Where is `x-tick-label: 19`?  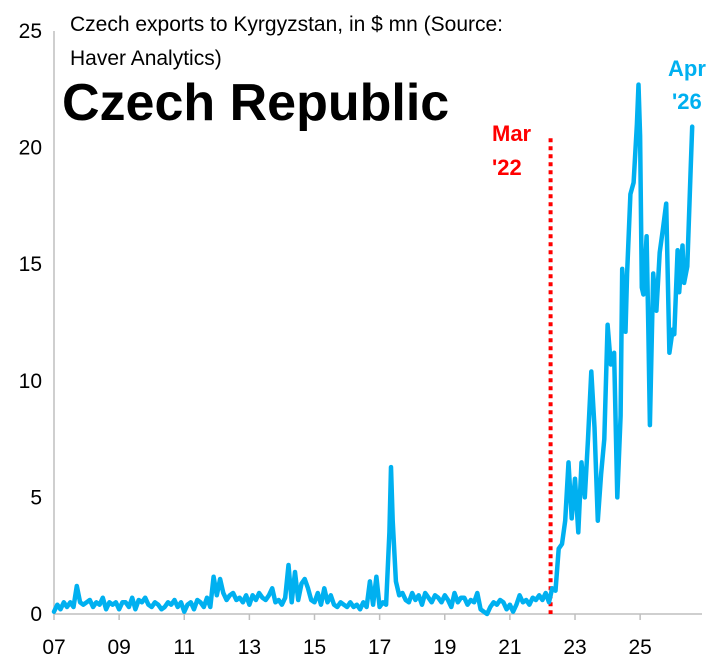
x-tick-label: 19 is located at coordinates (444, 647).